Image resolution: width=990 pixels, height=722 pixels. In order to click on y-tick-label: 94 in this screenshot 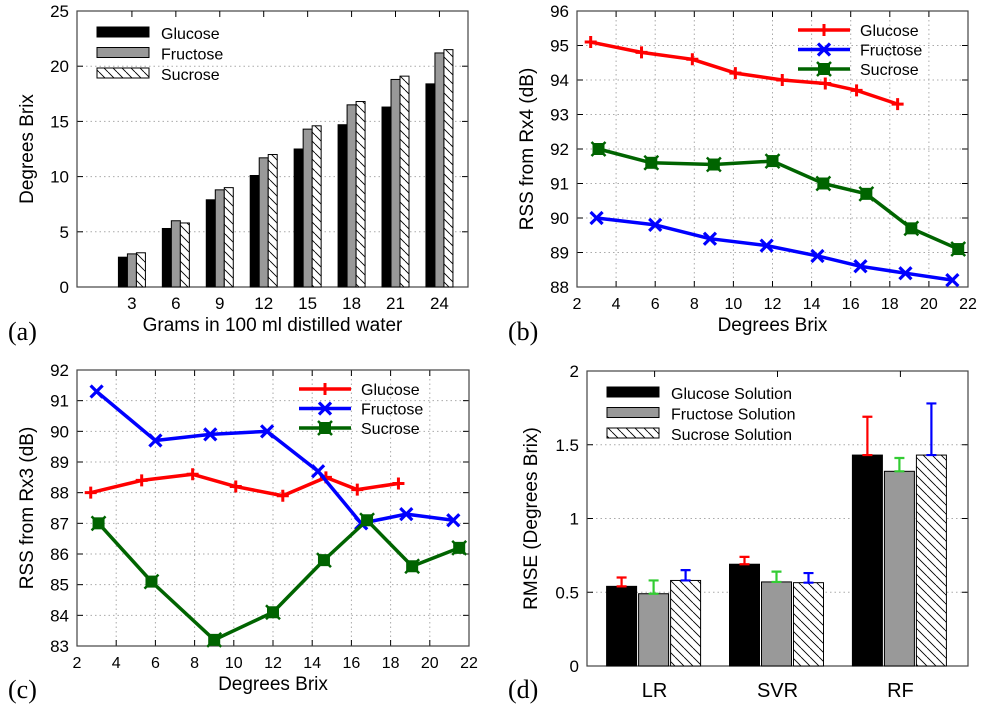, I will do `click(559, 80)`.